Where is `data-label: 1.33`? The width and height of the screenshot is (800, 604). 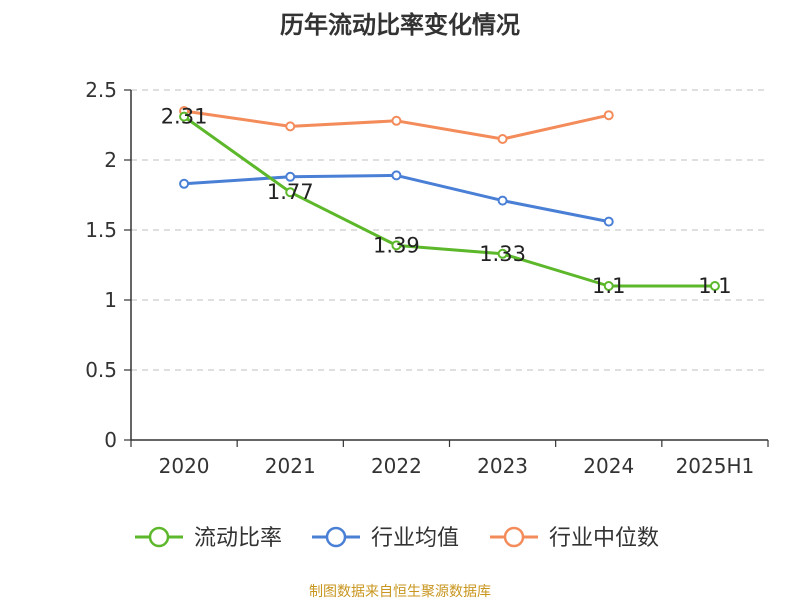 data-label: 1.33 is located at coordinates (502, 254).